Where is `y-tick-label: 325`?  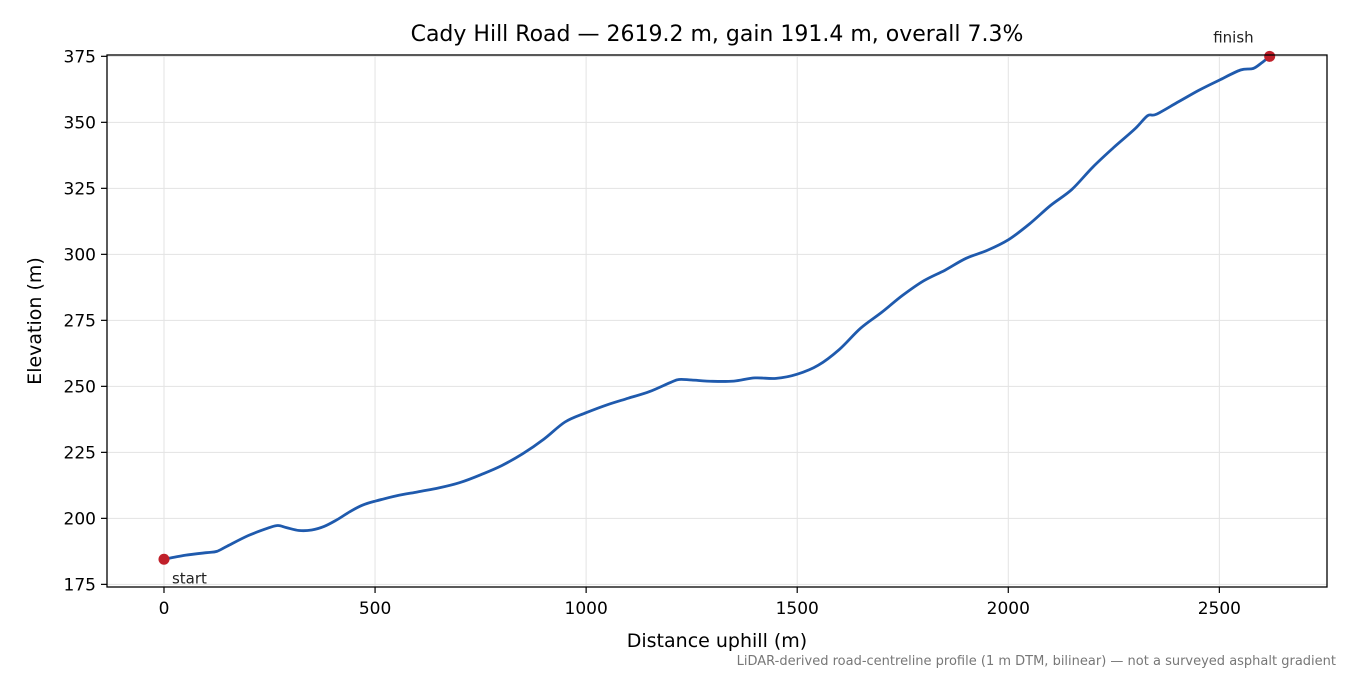 y-tick-label: 325 is located at coordinates (80, 189).